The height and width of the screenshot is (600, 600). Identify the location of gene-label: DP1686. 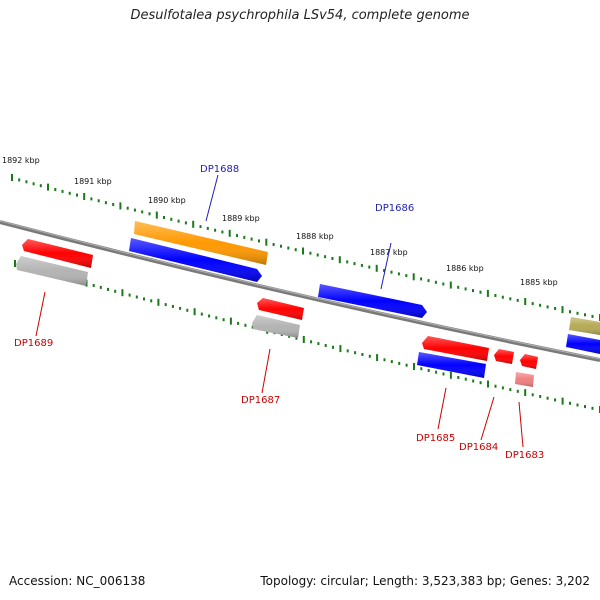
(394, 208).